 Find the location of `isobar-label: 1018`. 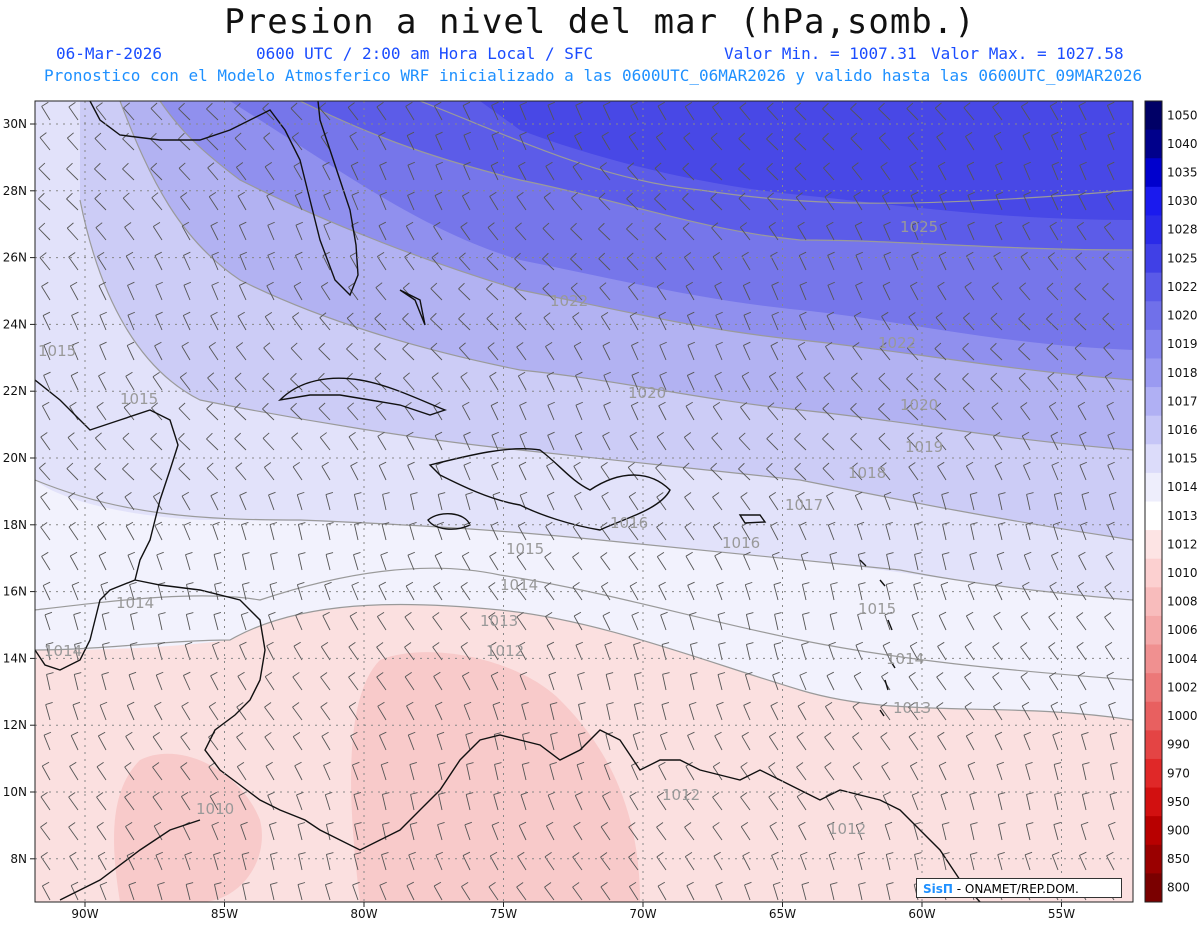

isobar-label: 1018 is located at coordinates (867, 473).